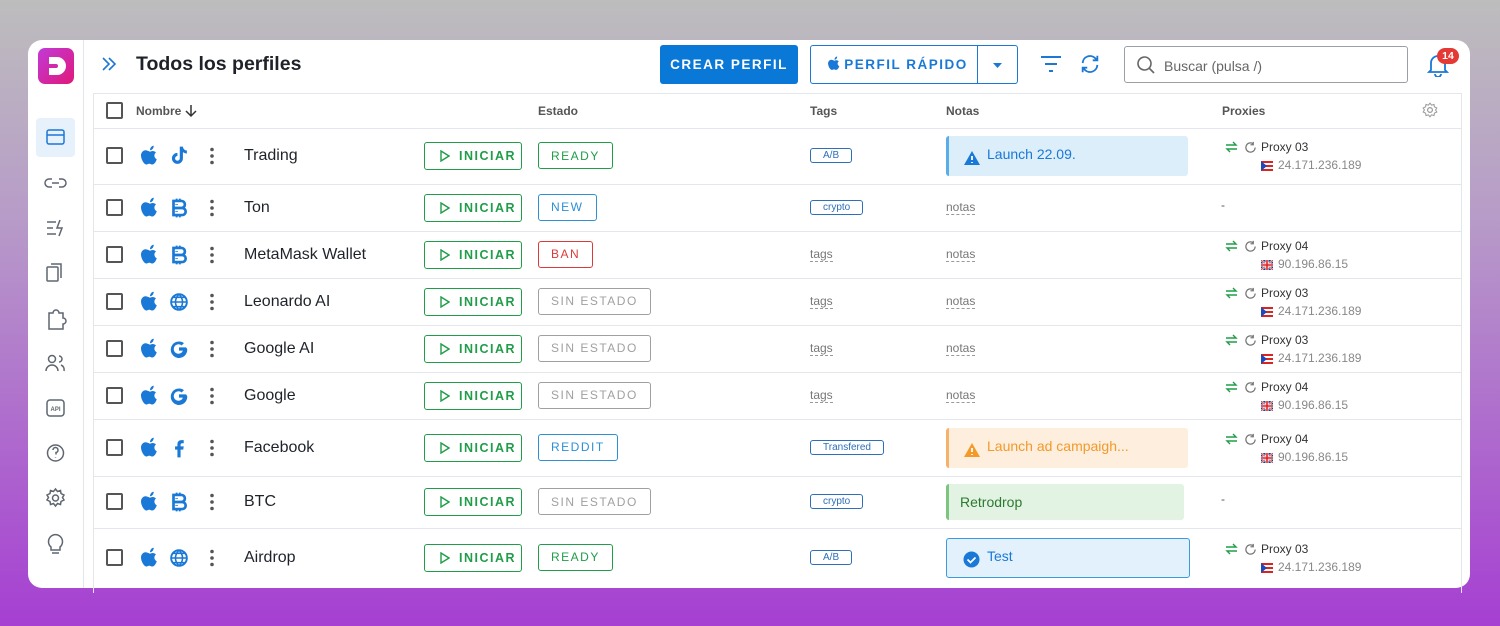 The height and width of the screenshot is (626, 1500). What do you see at coordinates (257, 207) in the screenshot?
I see `profile-name: Ton` at bounding box center [257, 207].